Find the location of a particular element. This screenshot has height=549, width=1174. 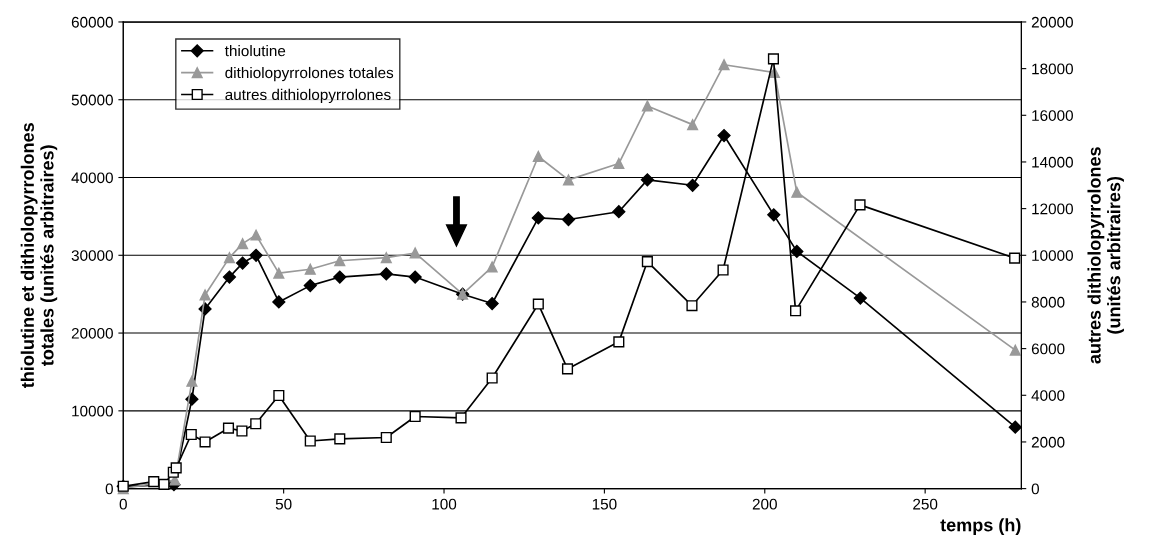

x-axis-title: temps (h) is located at coordinates (980, 526).